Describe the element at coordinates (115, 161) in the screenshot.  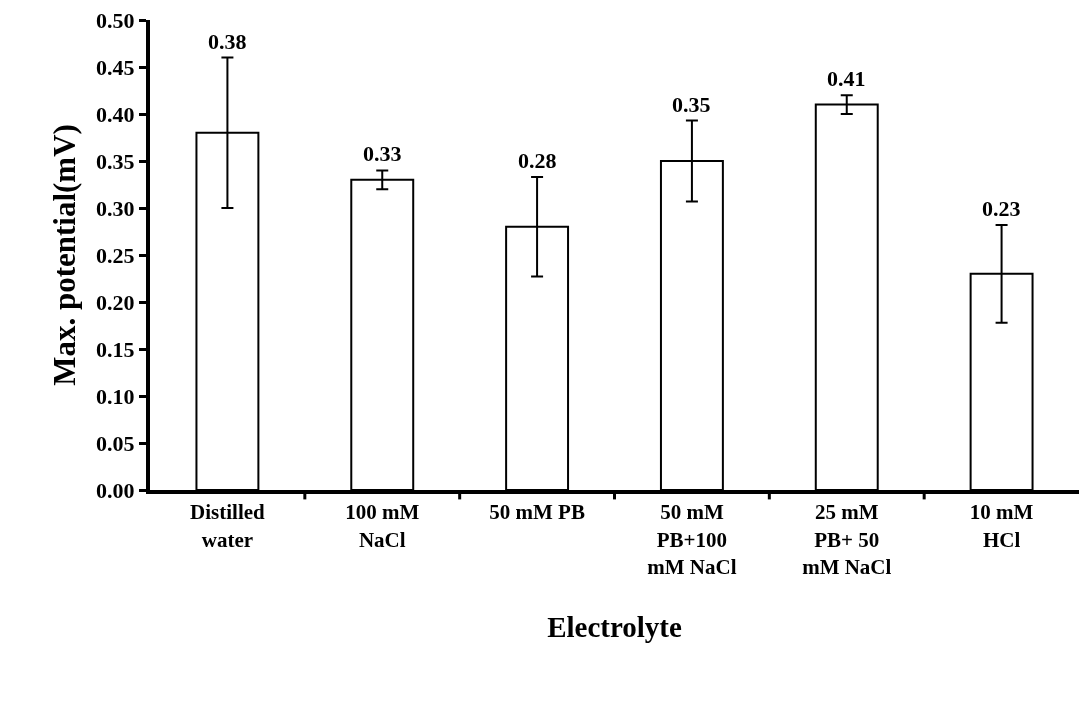
I see `y-tick-label: 0.35` at that location.